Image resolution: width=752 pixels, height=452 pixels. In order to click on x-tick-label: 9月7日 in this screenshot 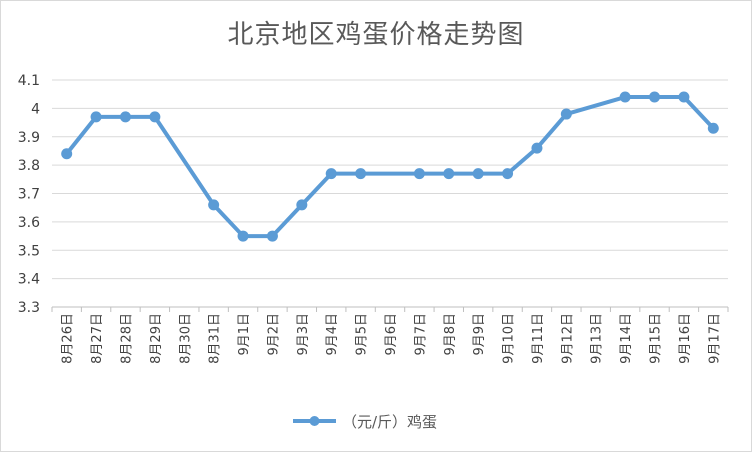, I will do `click(420, 334)`.